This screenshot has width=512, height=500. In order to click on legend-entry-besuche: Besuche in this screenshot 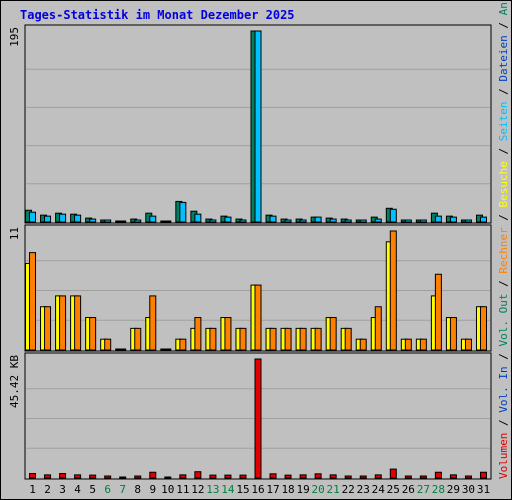, I will do `click(503, 187)`.